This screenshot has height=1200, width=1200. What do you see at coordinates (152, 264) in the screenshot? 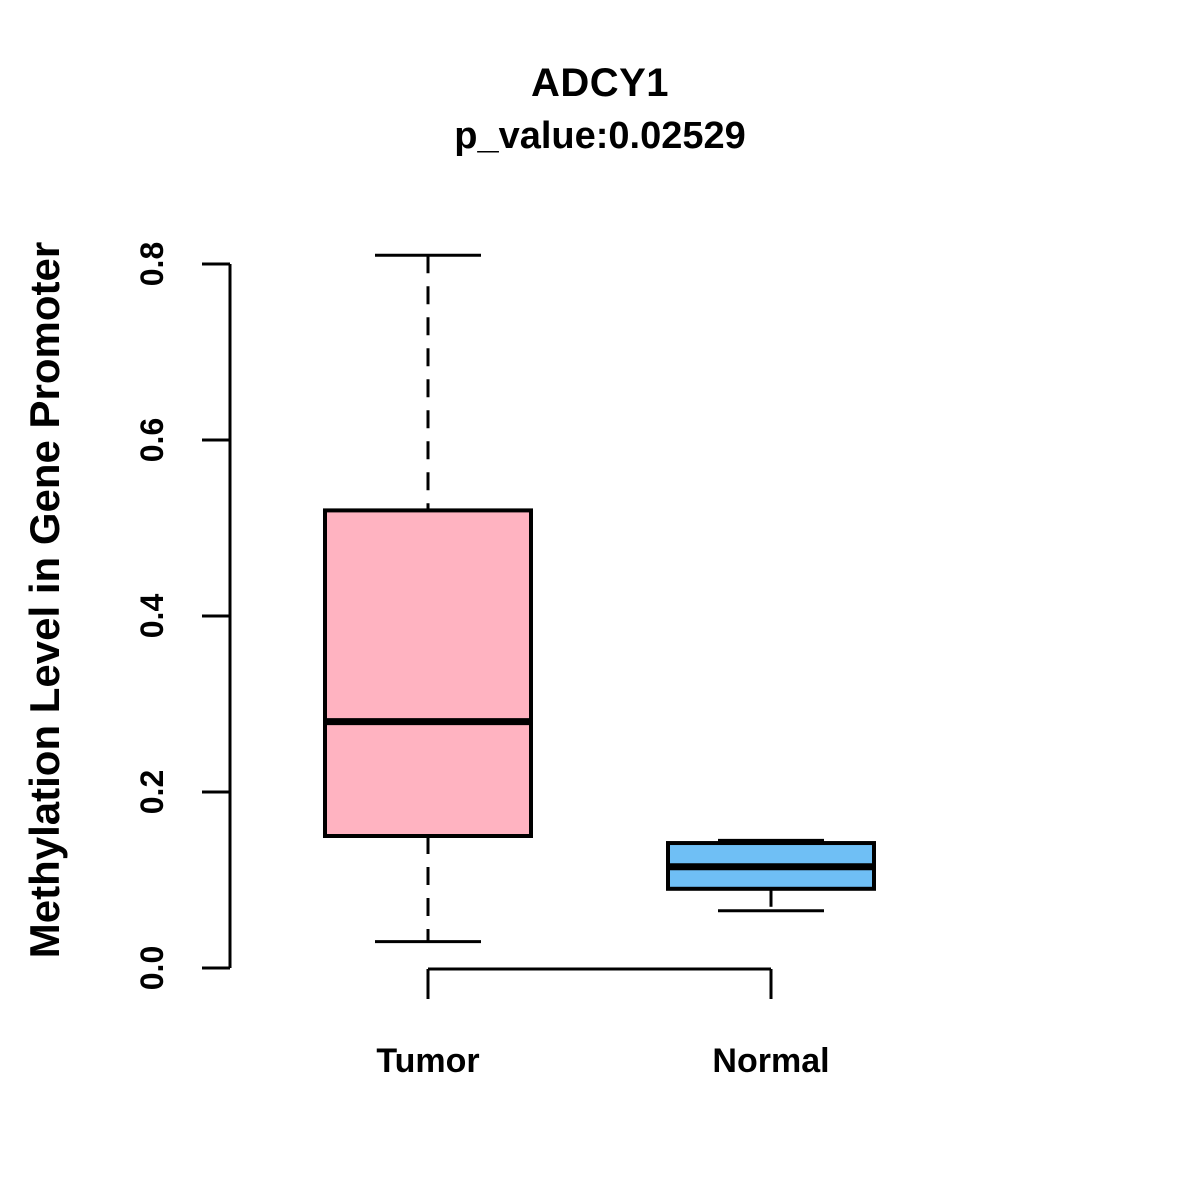
I see `y-axis-tick-label: 0.8` at bounding box center [152, 264].